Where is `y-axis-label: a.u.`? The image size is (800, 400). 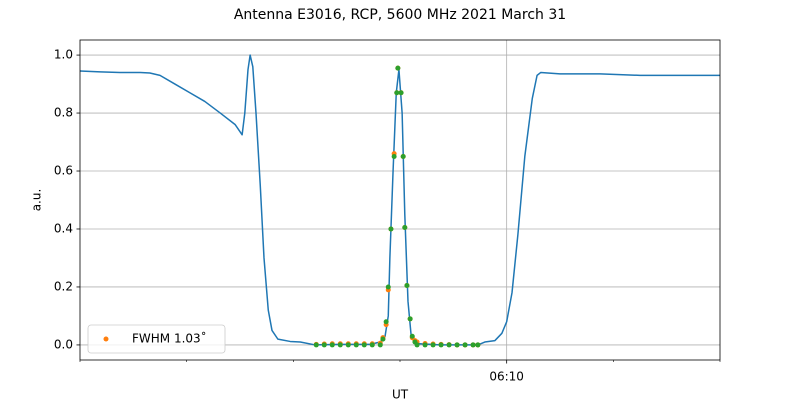 y-axis-label: a.u. is located at coordinates (37, 200).